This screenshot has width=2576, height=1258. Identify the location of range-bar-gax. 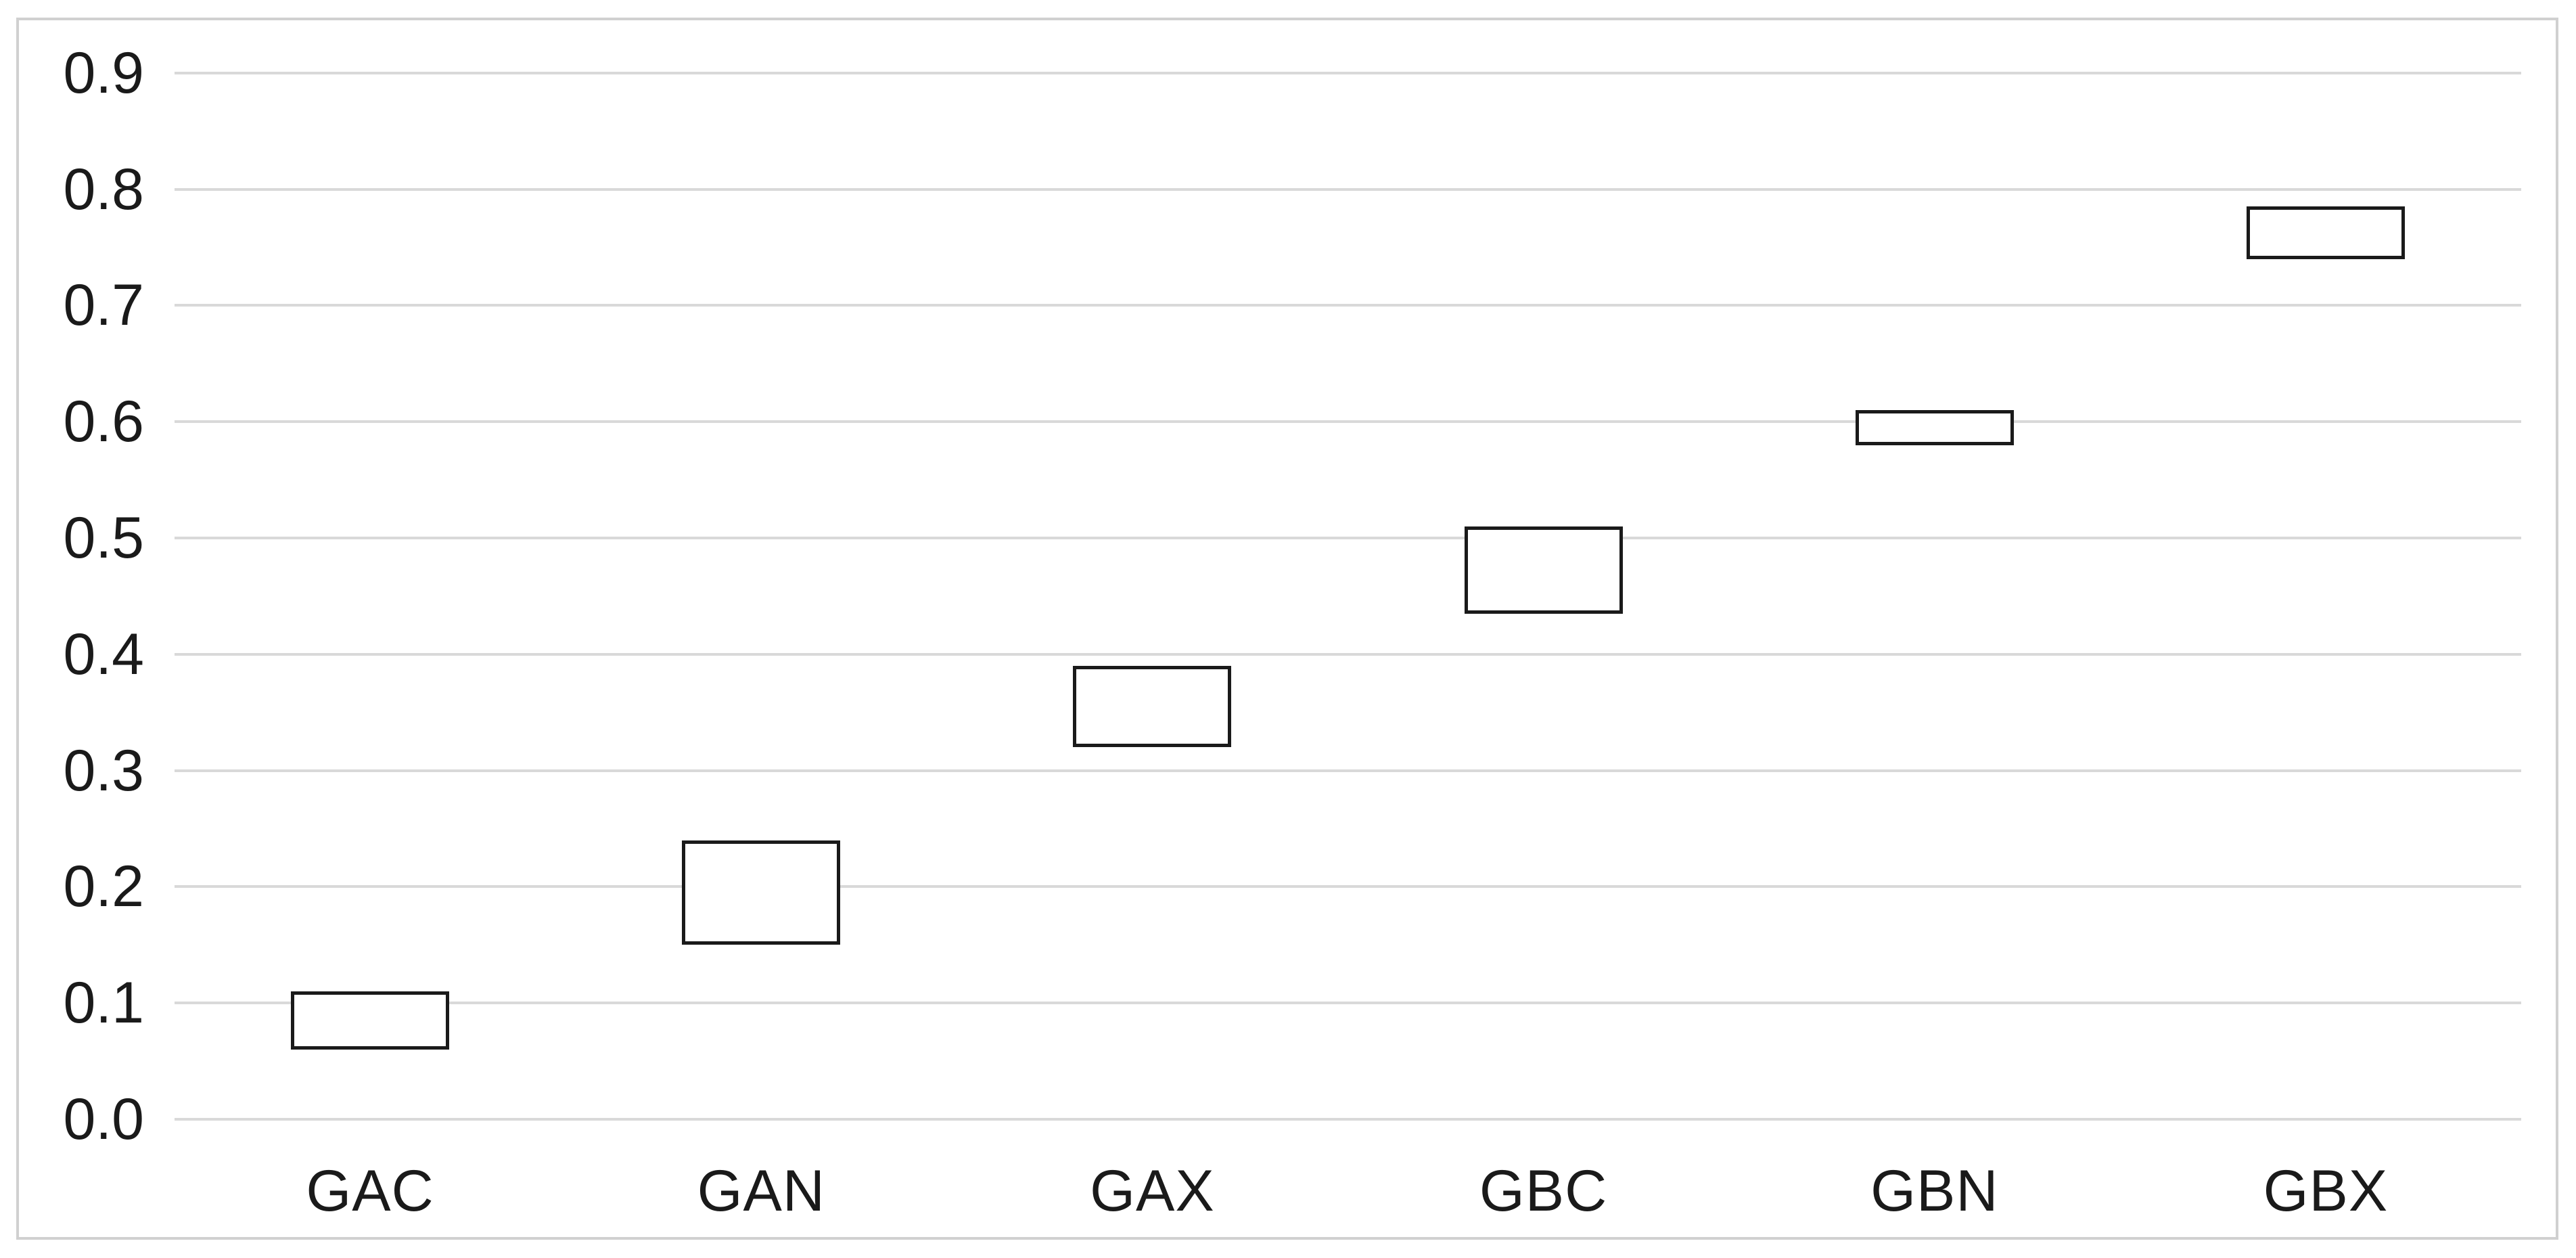
(1152, 706).